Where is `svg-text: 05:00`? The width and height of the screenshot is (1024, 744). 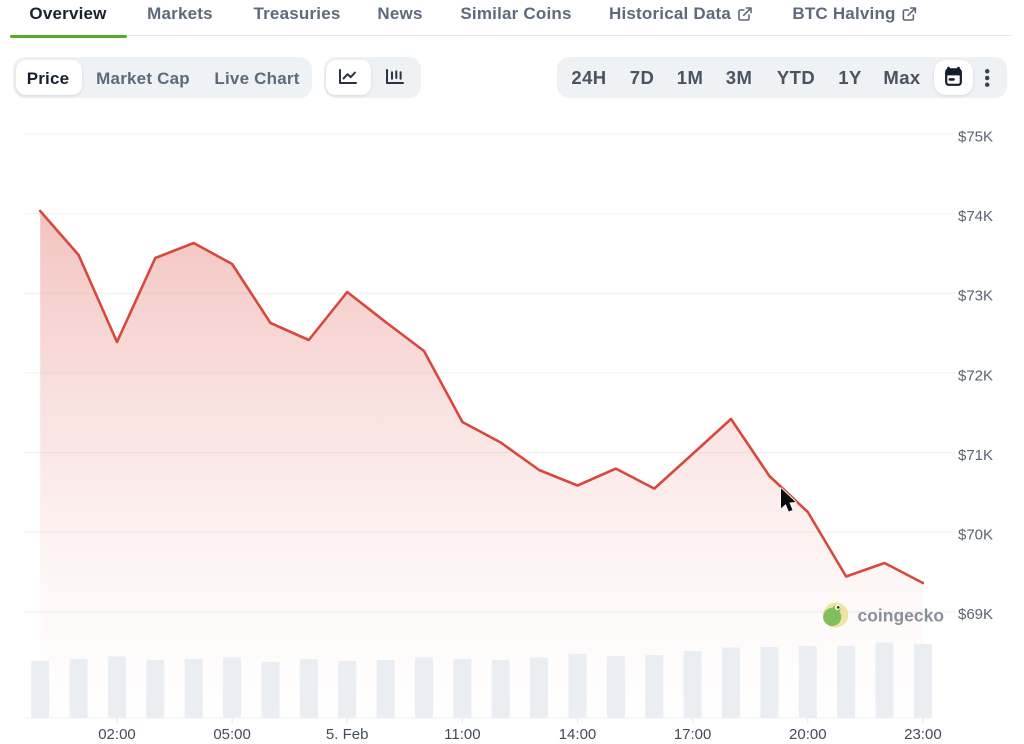
svg-text: 05:00 is located at coordinates (232, 734).